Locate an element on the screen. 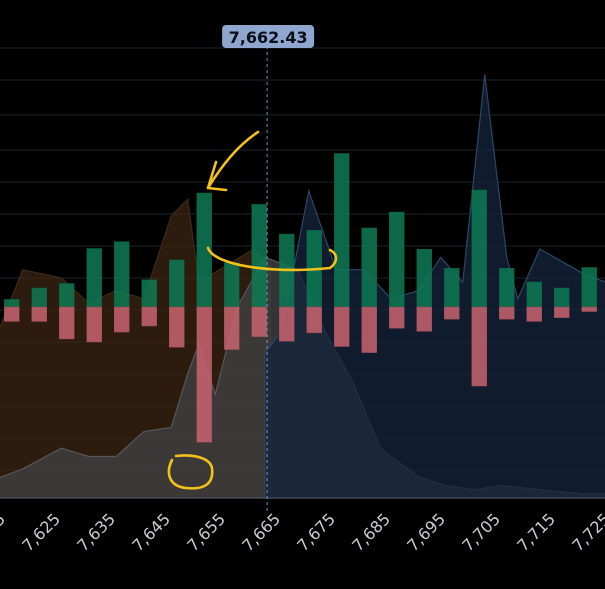 This screenshot has width=605, height=589. x-tick-label: 7,645 is located at coordinates (151, 532).